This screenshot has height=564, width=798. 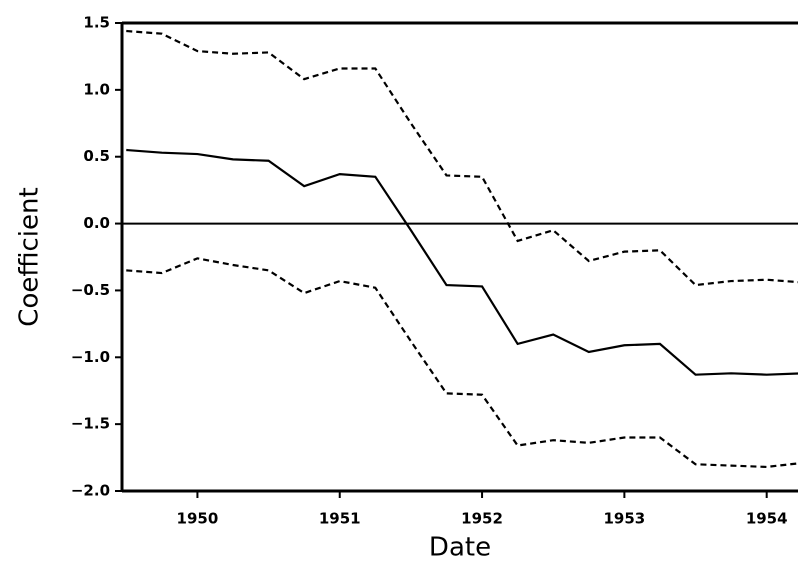 What do you see at coordinates (90, 424) in the screenshot?
I see `y-tick-label: −1.5` at bounding box center [90, 424].